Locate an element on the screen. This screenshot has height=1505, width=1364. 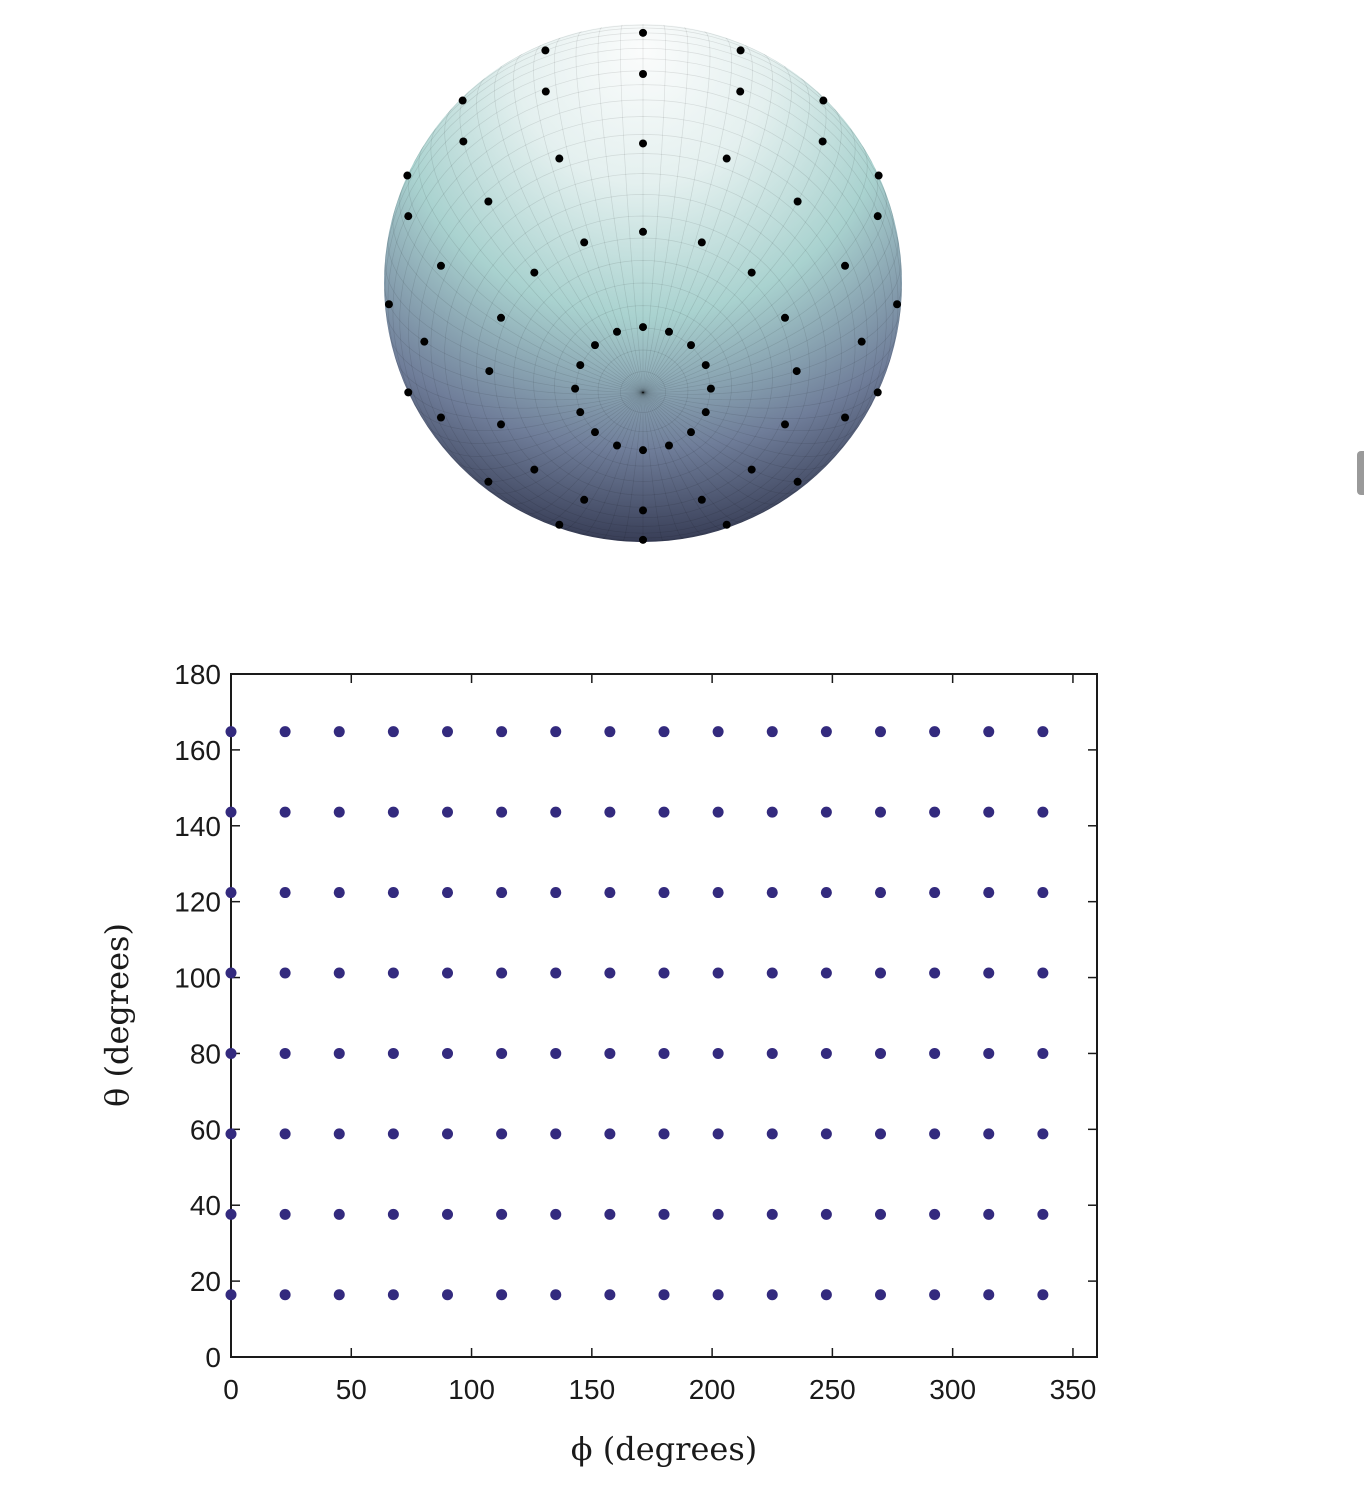
sphere-mesh is located at coordinates (643, 283).